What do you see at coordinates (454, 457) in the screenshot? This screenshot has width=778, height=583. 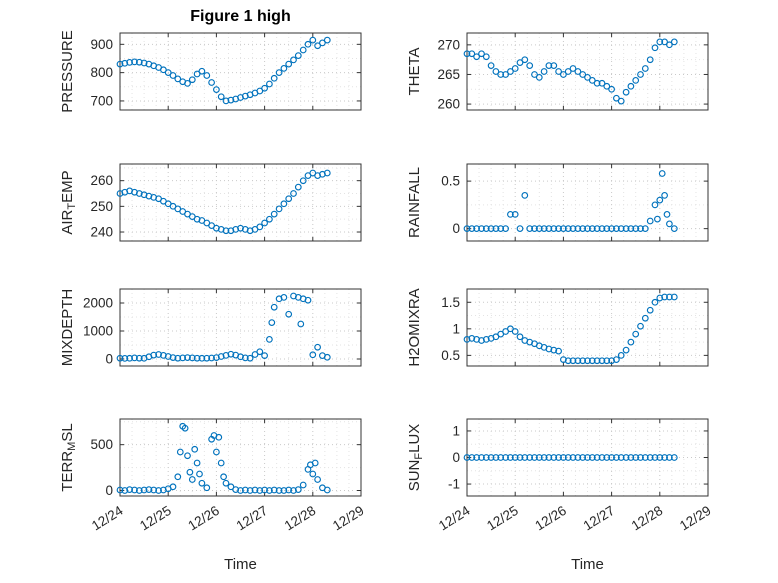 I see `y-tick-labels: -1 0 1` at bounding box center [454, 457].